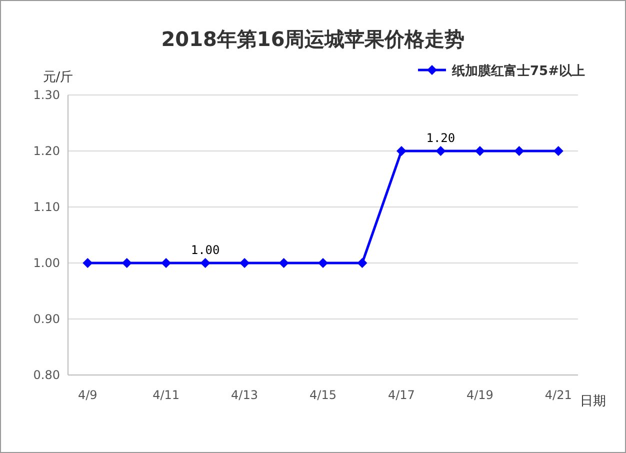 The image size is (626, 453). What do you see at coordinates (518, 71) in the screenshot?
I see `legend-label: 纸加膜红富士75#以上` at bounding box center [518, 71].